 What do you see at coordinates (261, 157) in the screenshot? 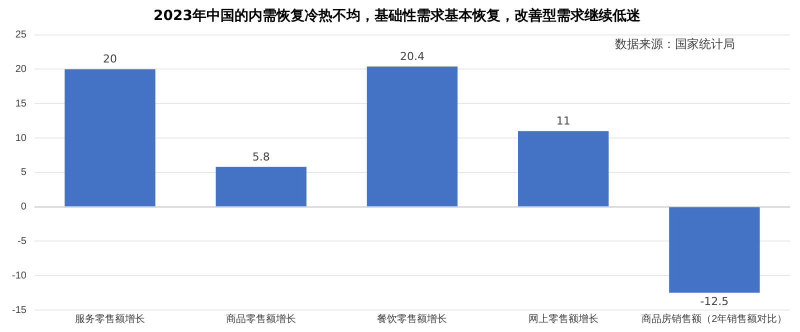
I see `data-label: 5.8` at bounding box center [261, 157].